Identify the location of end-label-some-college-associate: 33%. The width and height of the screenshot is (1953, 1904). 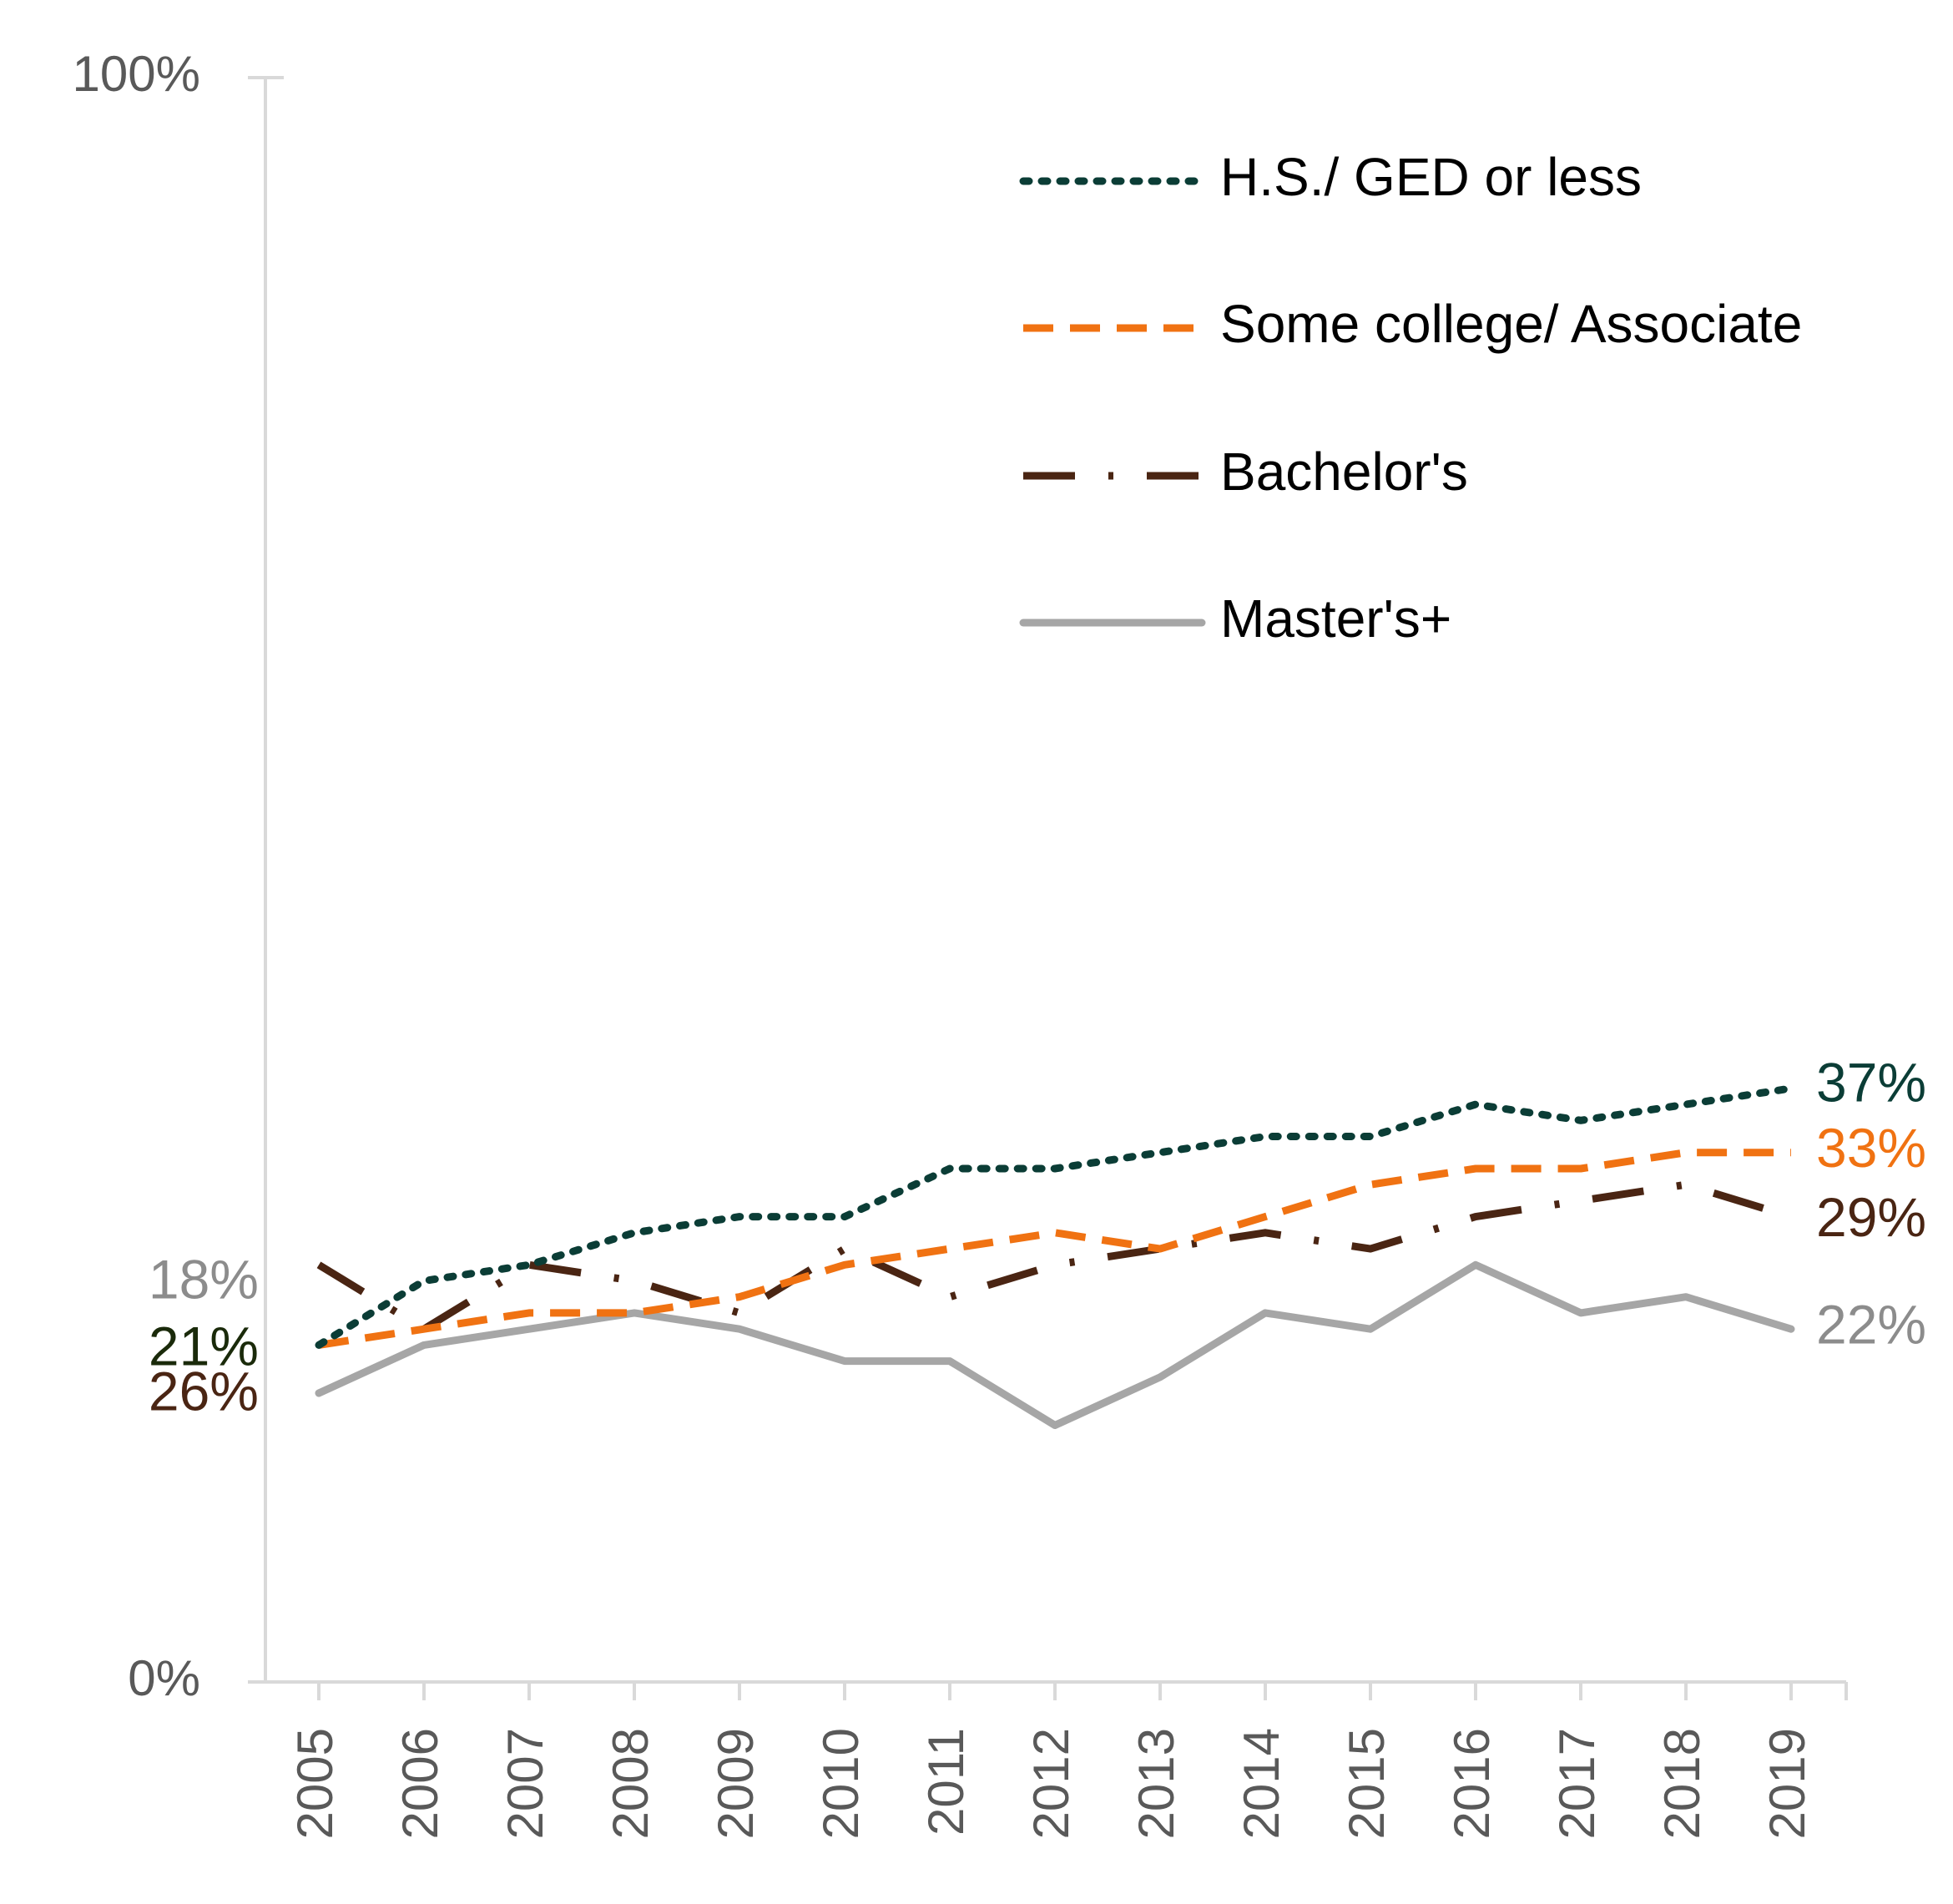
(1871, 1148).